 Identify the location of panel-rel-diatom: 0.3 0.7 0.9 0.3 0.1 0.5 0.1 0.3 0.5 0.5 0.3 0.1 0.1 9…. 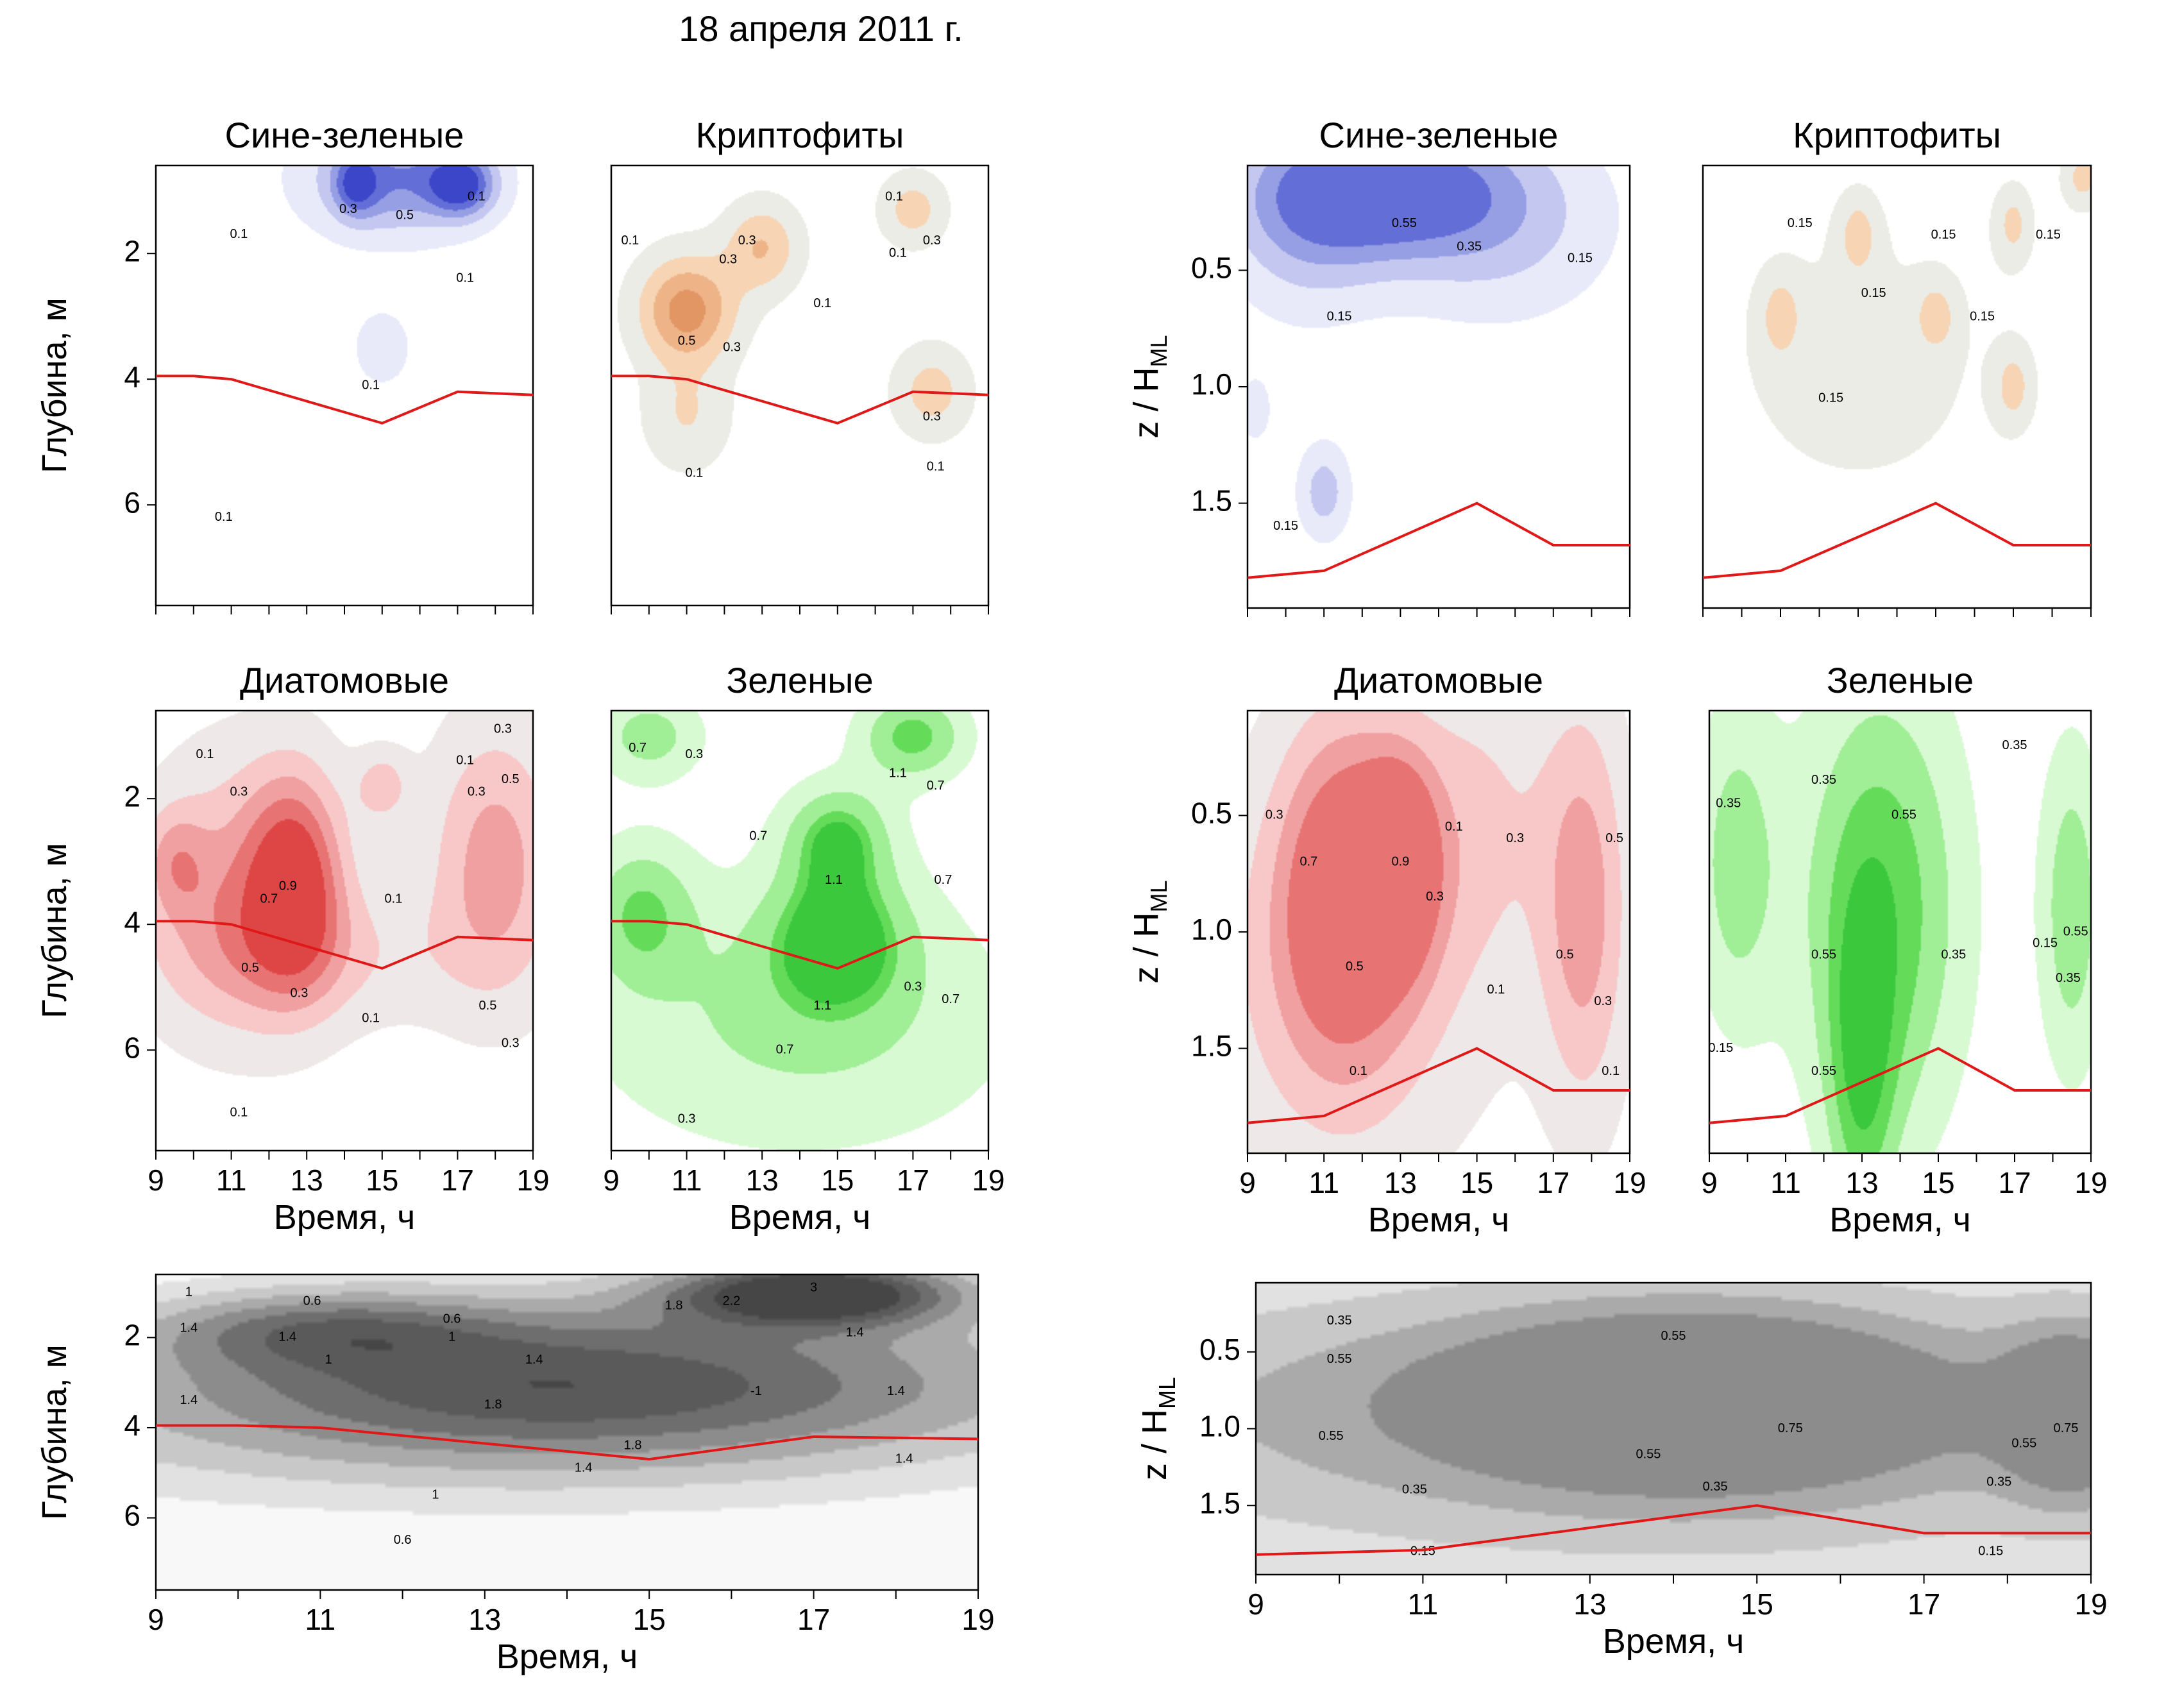
(1386, 950).